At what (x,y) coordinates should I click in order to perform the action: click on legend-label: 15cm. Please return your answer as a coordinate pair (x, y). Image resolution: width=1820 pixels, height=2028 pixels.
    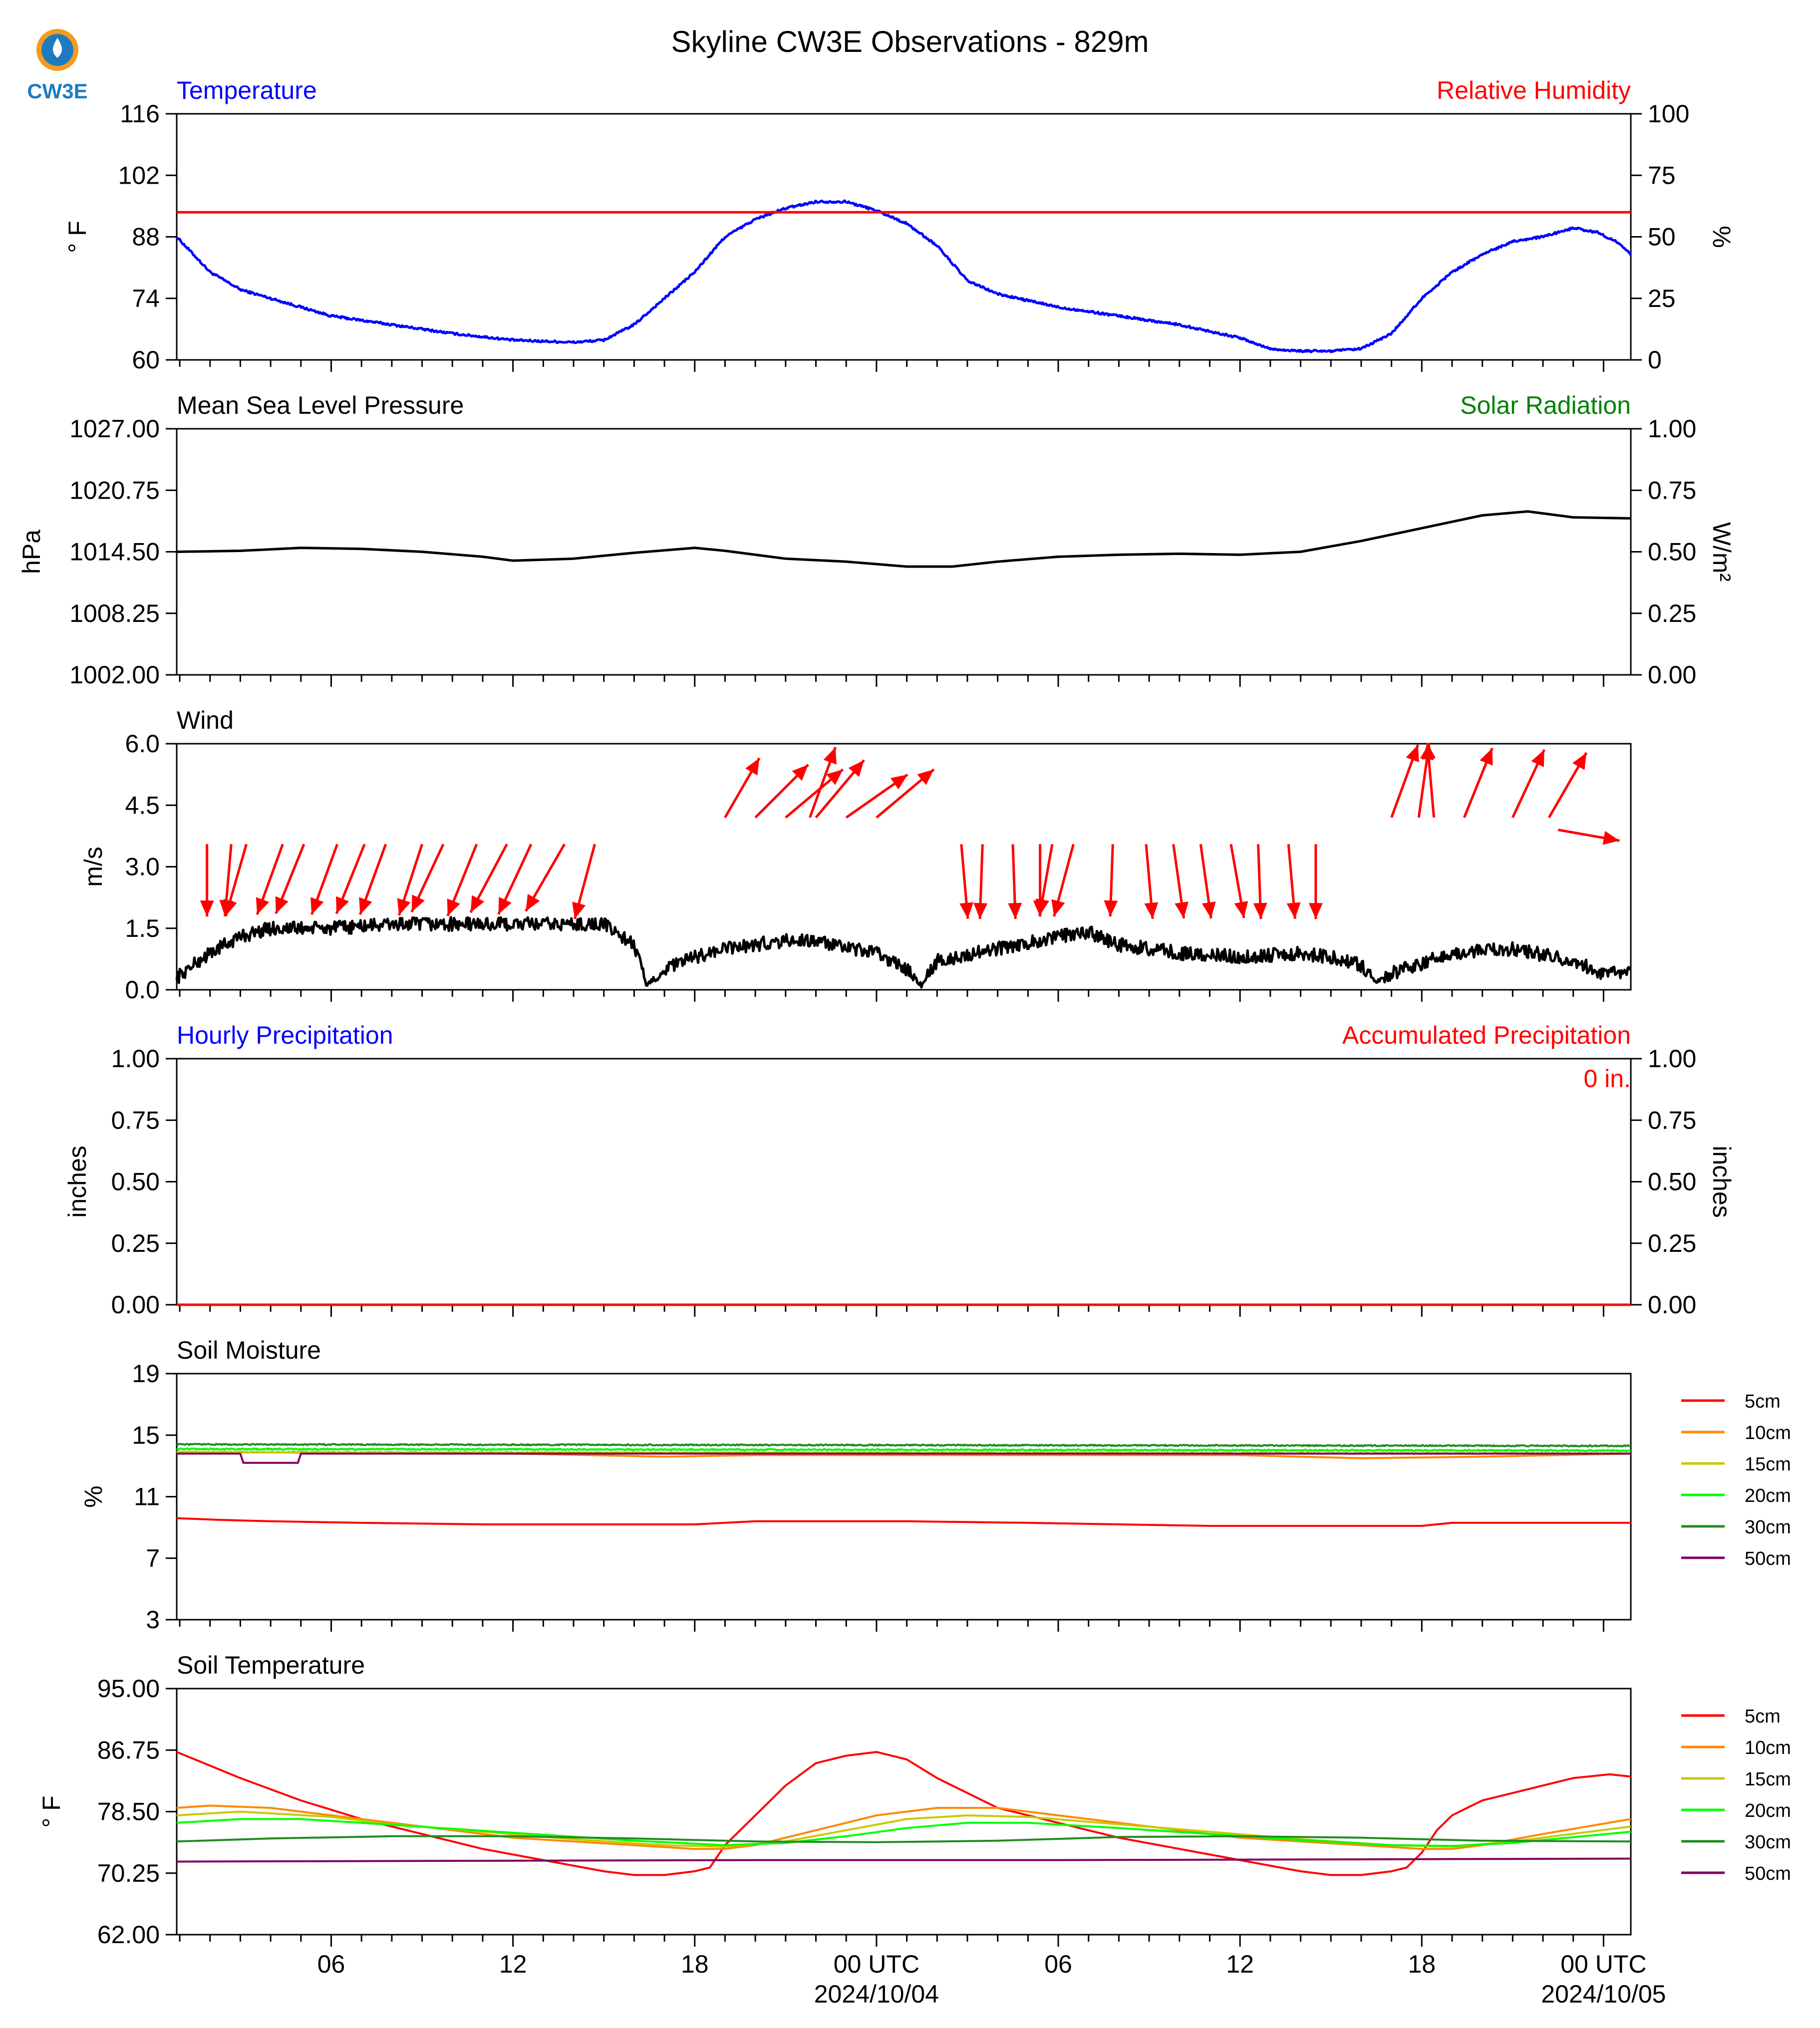
    Looking at the image, I should click on (1768, 1779).